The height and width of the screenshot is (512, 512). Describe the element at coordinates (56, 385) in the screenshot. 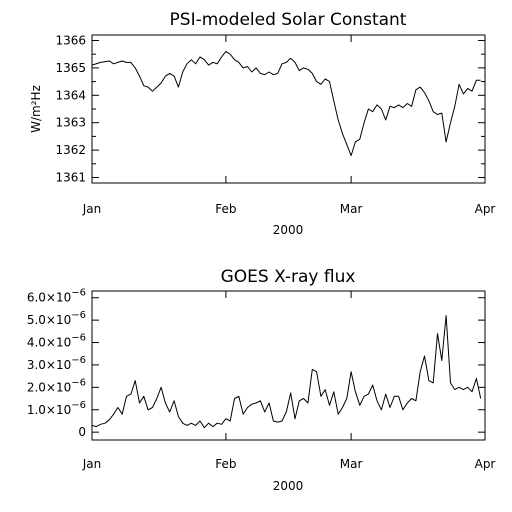

I see `y-tick-label: 2.0×10⁻⁶` at that location.